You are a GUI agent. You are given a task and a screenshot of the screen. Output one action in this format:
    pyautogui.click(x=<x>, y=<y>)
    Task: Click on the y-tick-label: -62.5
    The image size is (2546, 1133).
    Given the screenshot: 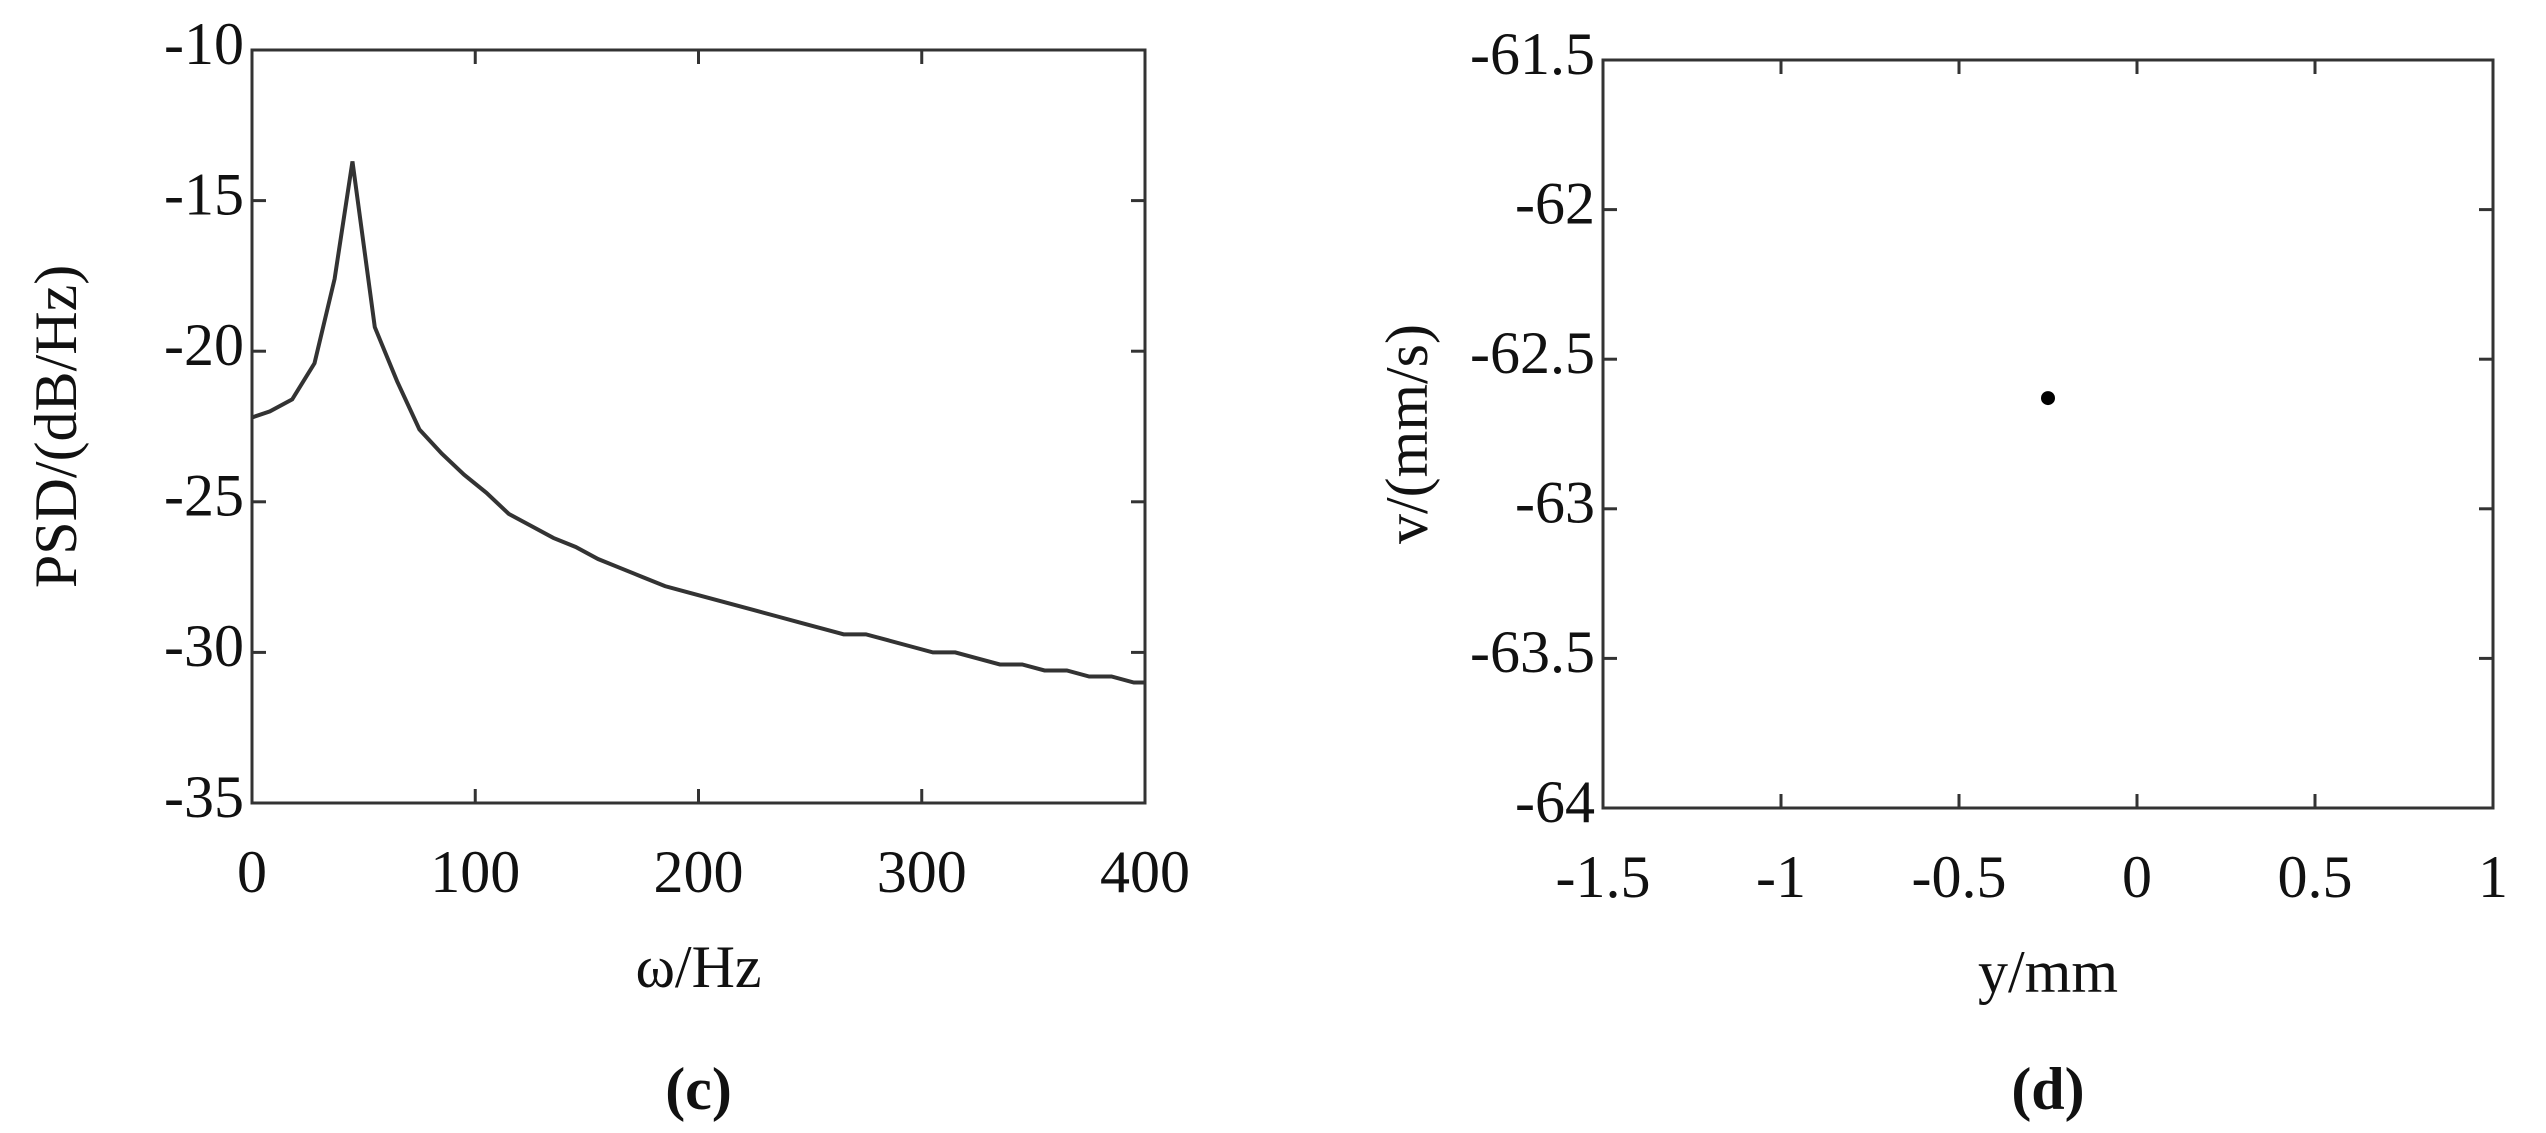 What is the action you would take?
    pyautogui.click(x=1532, y=353)
    